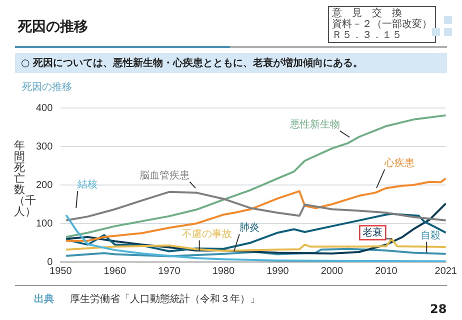  What do you see at coordinates (61, 271) in the screenshot?
I see `x-tick-label: 1950` at bounding box center [61, 271].